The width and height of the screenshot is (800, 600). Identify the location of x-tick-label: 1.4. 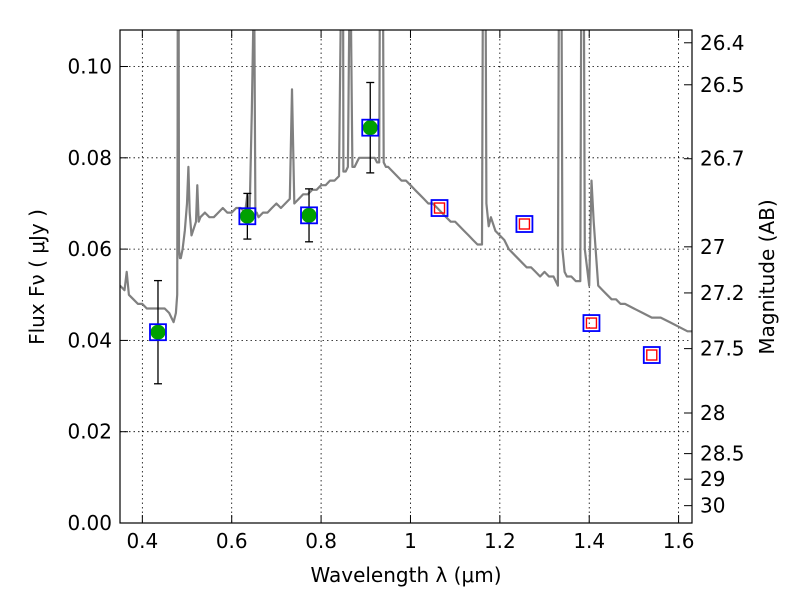
(589, 541).